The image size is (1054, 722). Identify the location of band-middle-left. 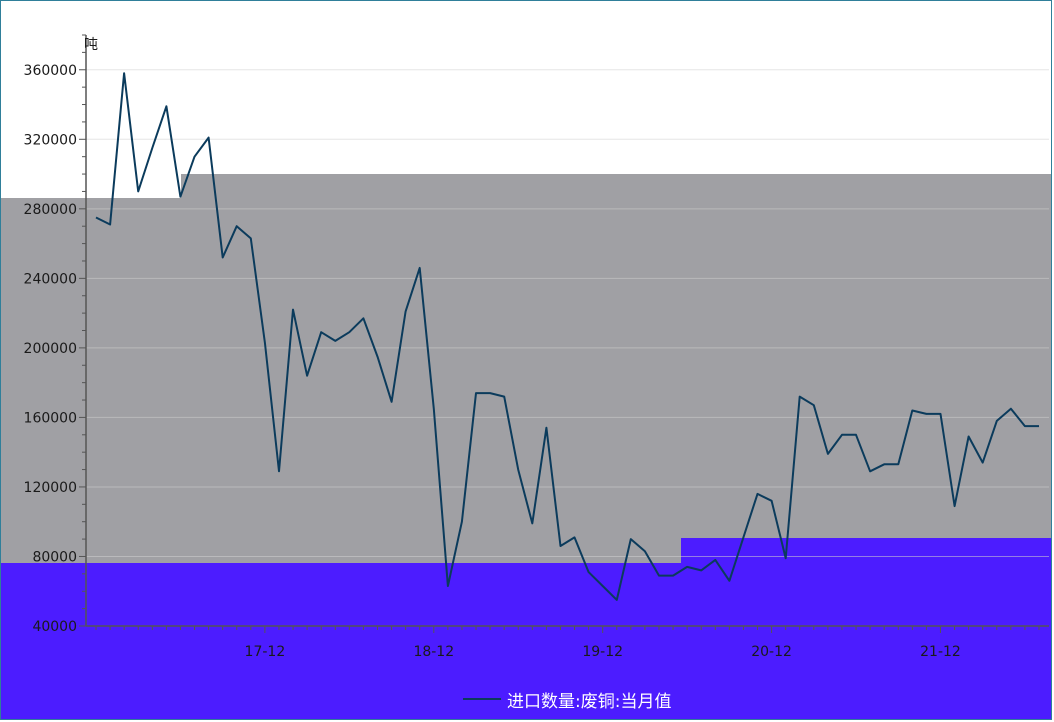
(91, 388).